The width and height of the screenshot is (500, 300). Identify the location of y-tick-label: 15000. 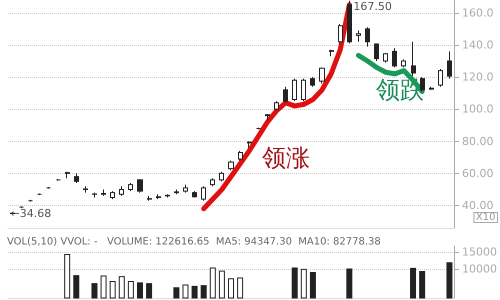
(479, 251).